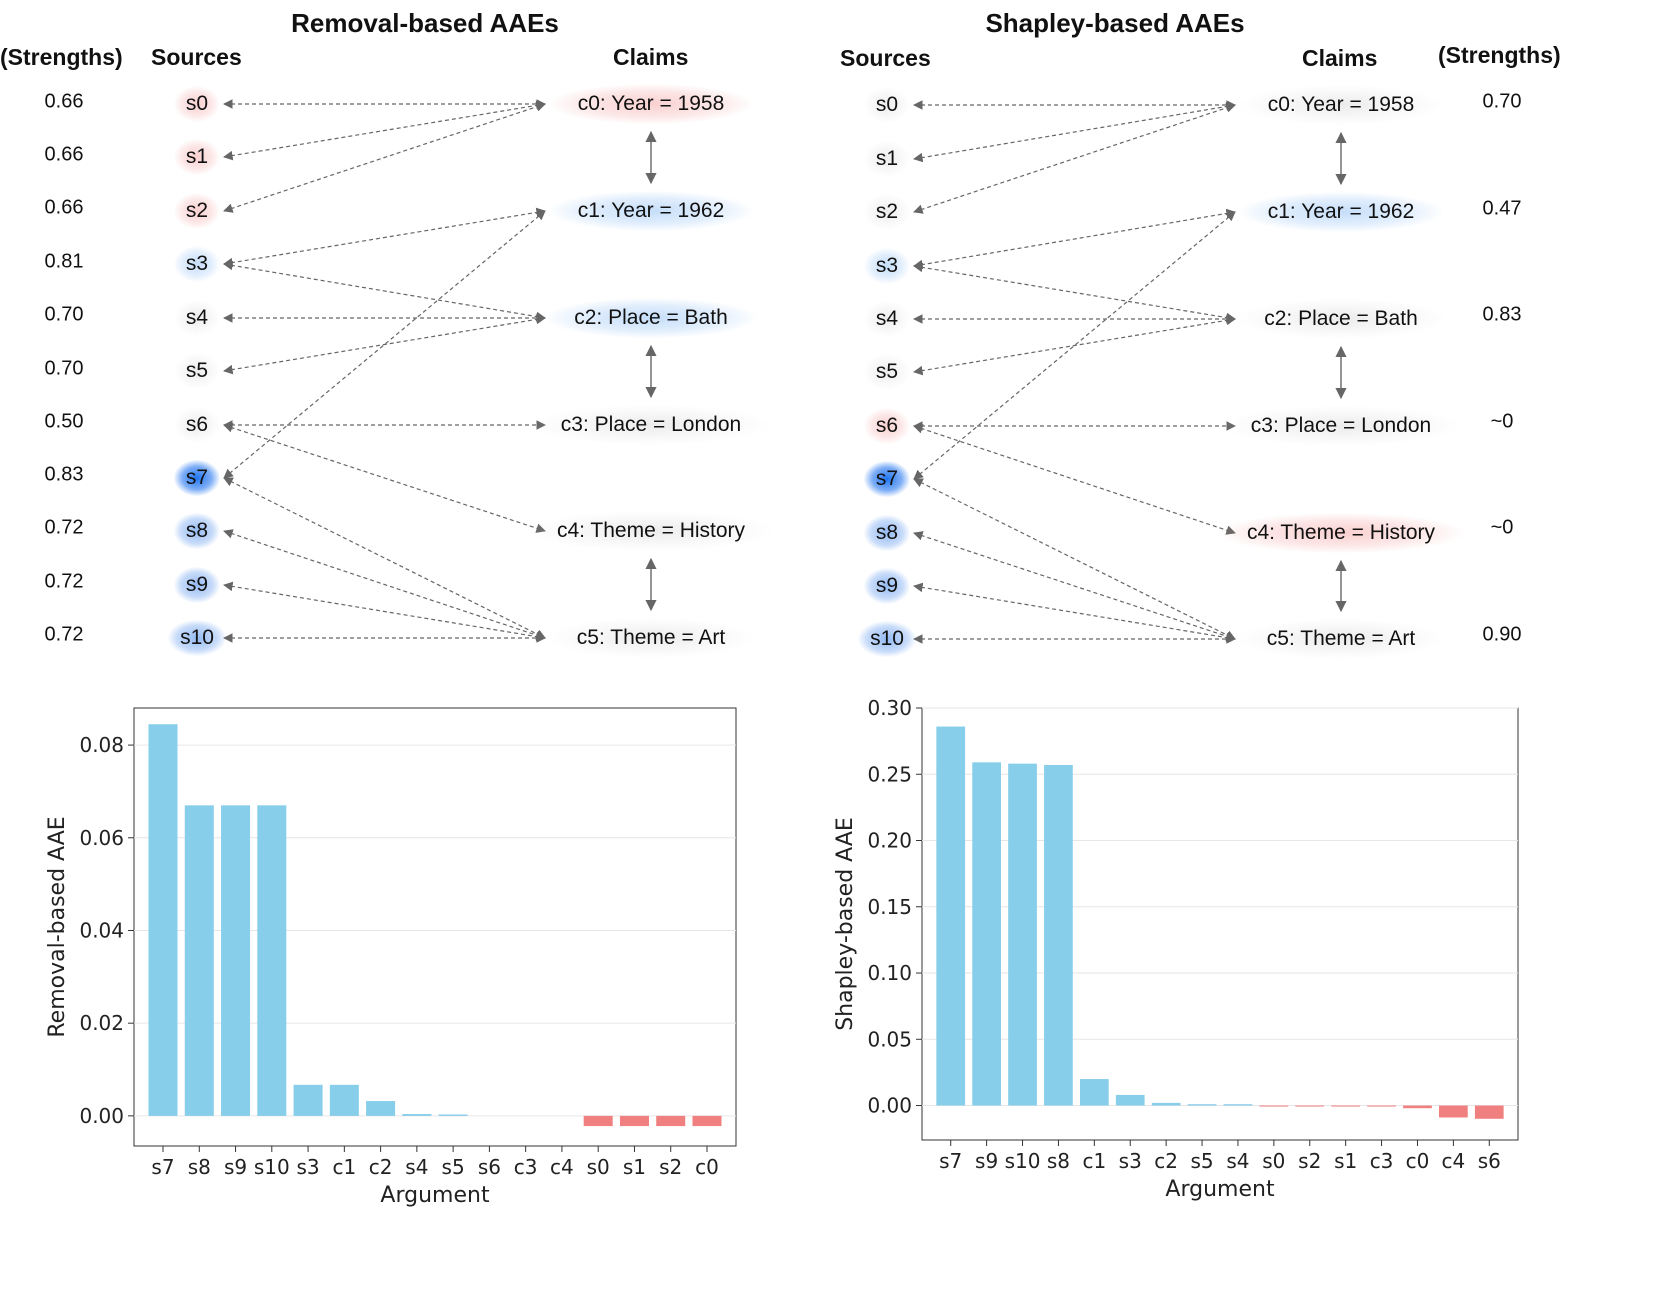 The image size is (1661, 1295). I want to click on removal-ytick-label: 0.02, so click(101, 1023).